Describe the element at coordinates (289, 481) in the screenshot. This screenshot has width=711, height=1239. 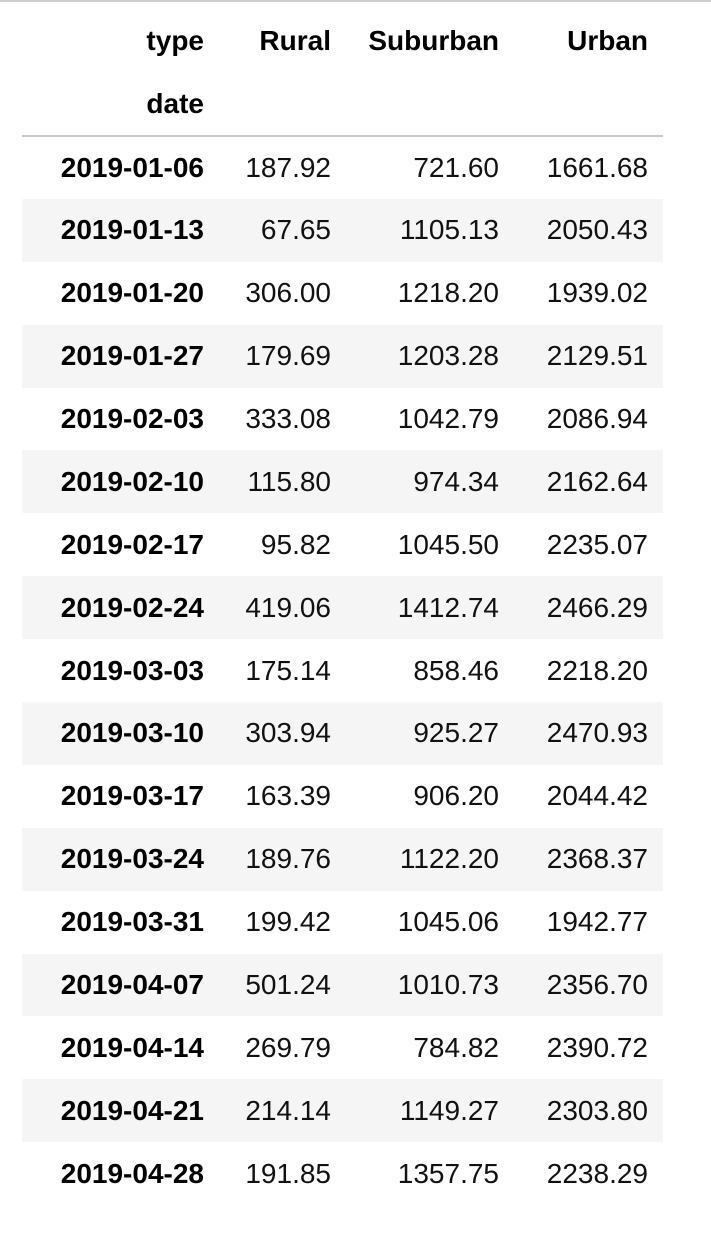
I see `cell-rural: 115.80` at that location.